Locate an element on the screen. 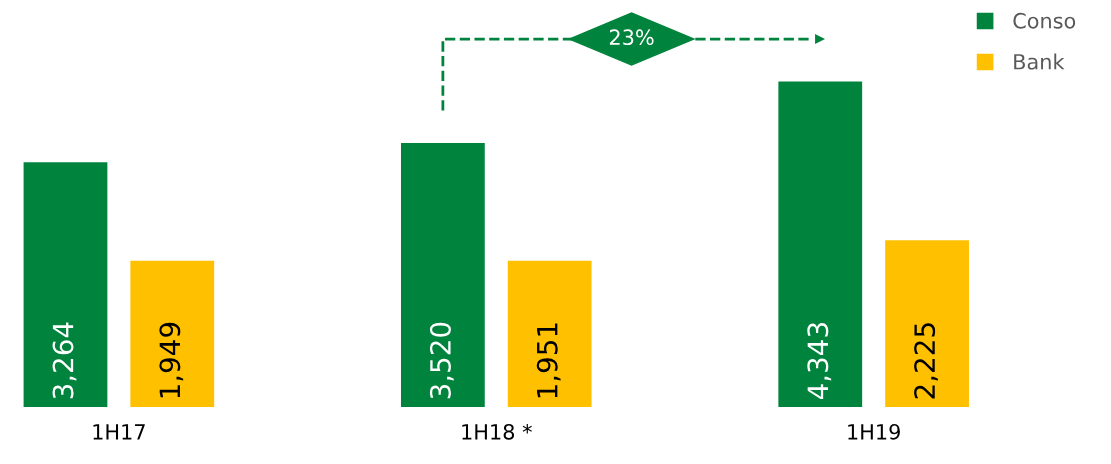  data-label: 3,264 is located at coordinates (64, 360).